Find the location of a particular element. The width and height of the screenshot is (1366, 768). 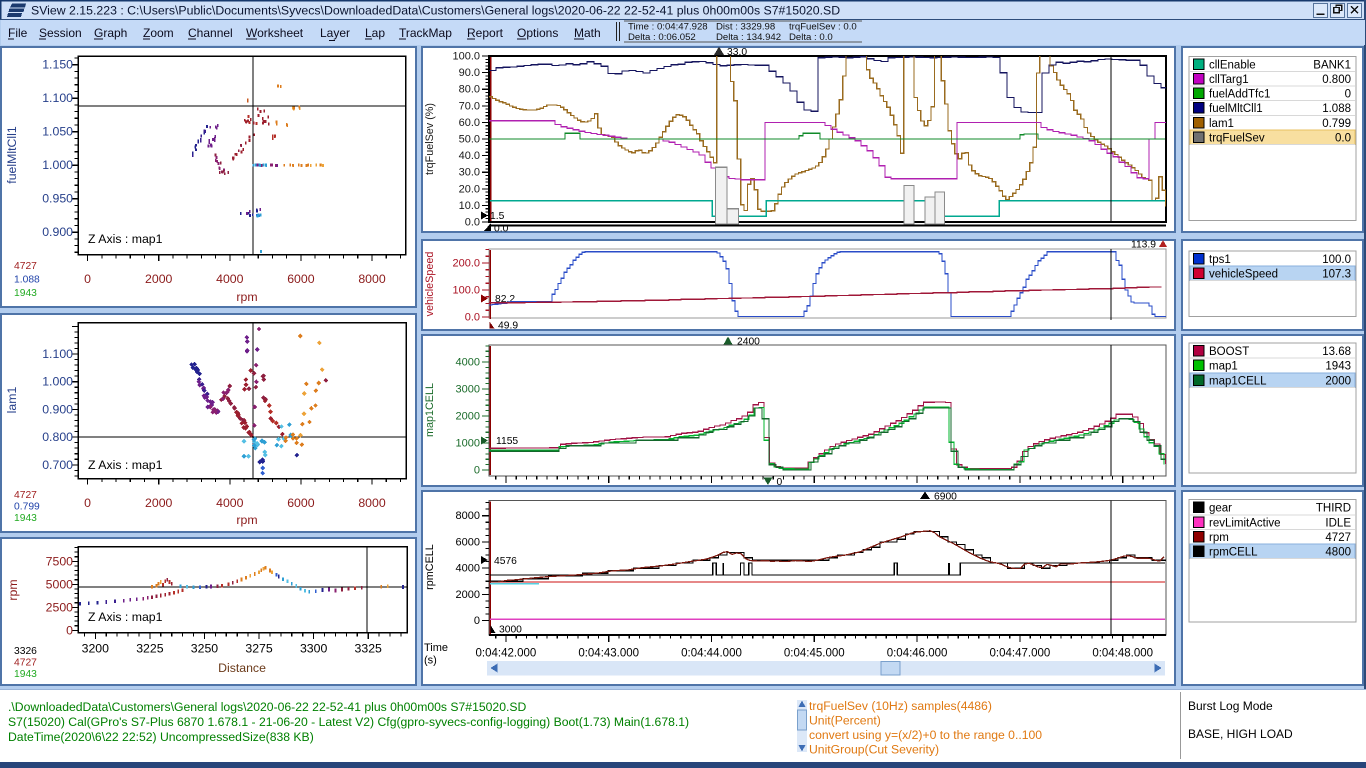

svg-text: 0.900 is located at coordinates (57, 232).